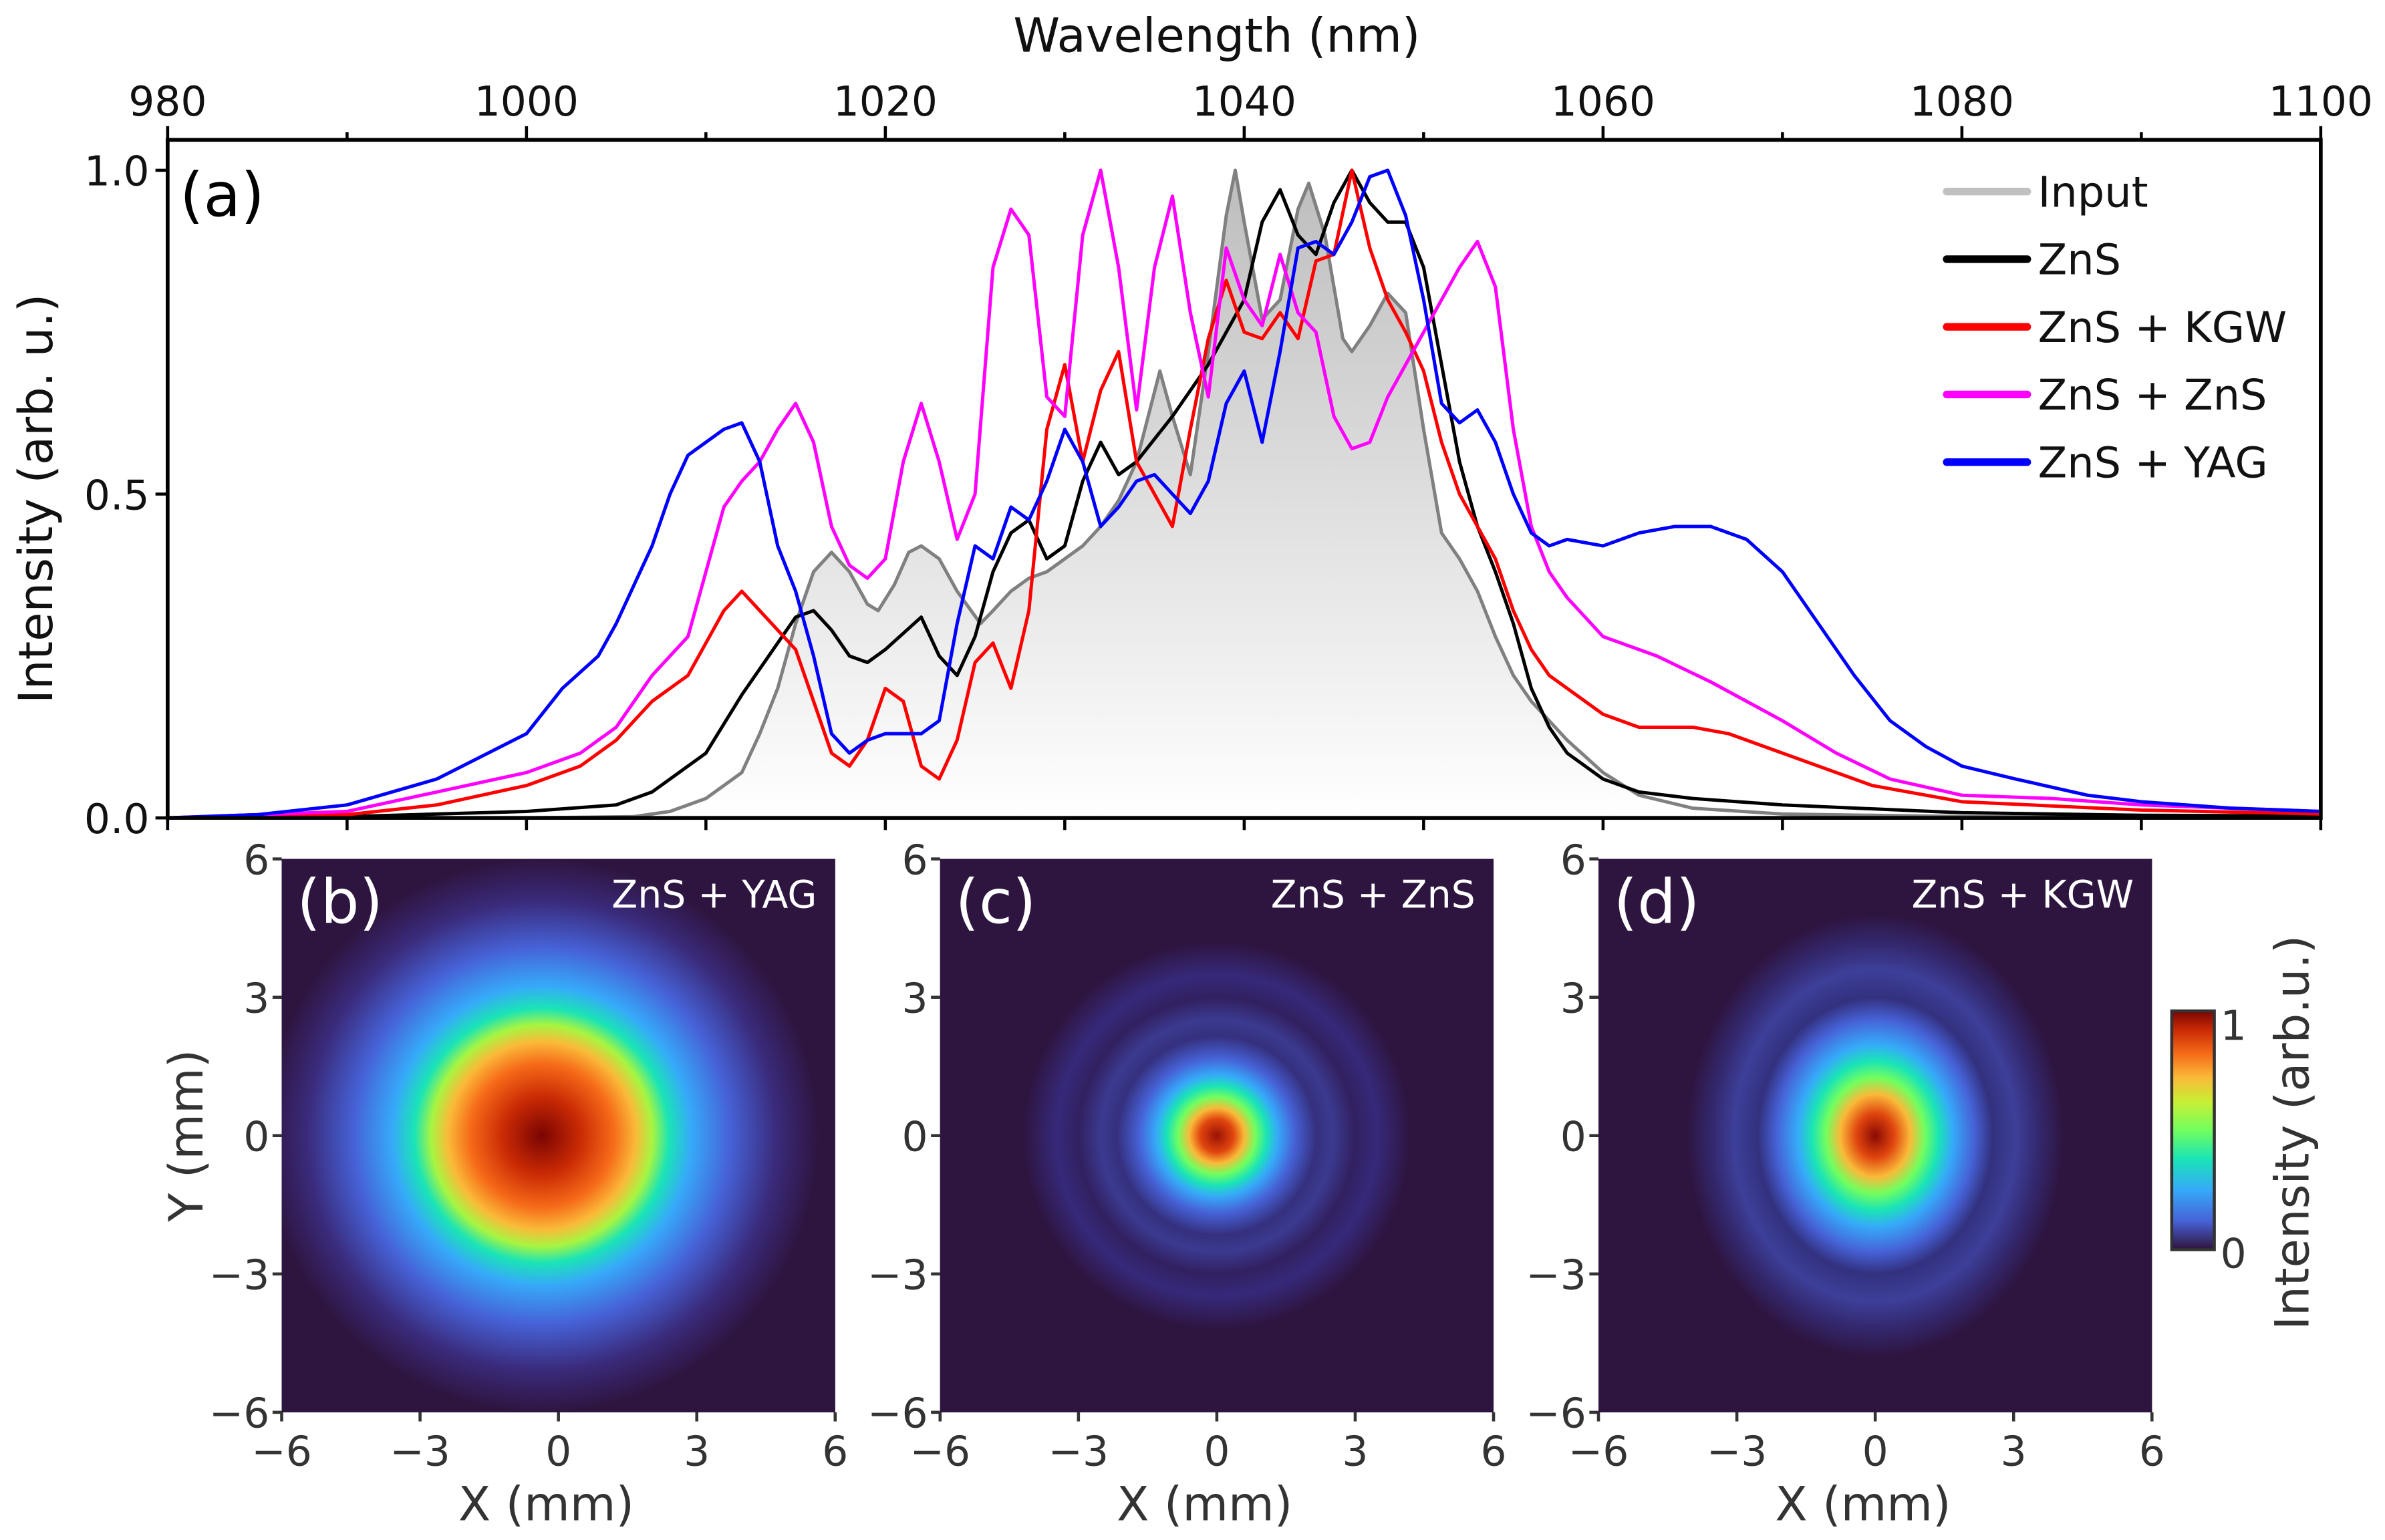 This screenshot has width=2385, height=1540. I want to click on legend-entry: Input, so click(2093, 192).